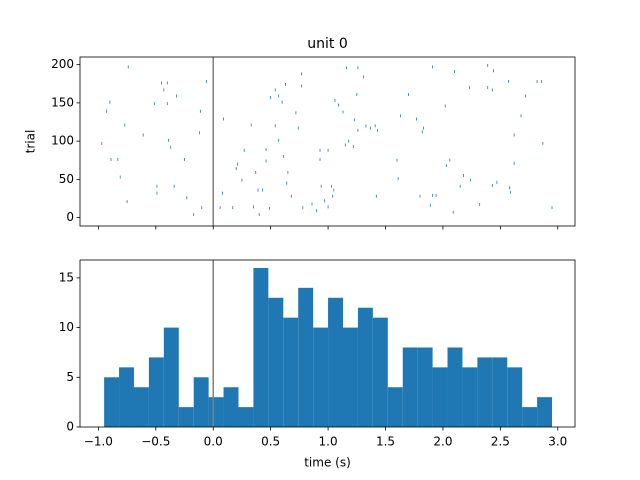  I want to click on y-axis-label: trial, so click(31, 142).